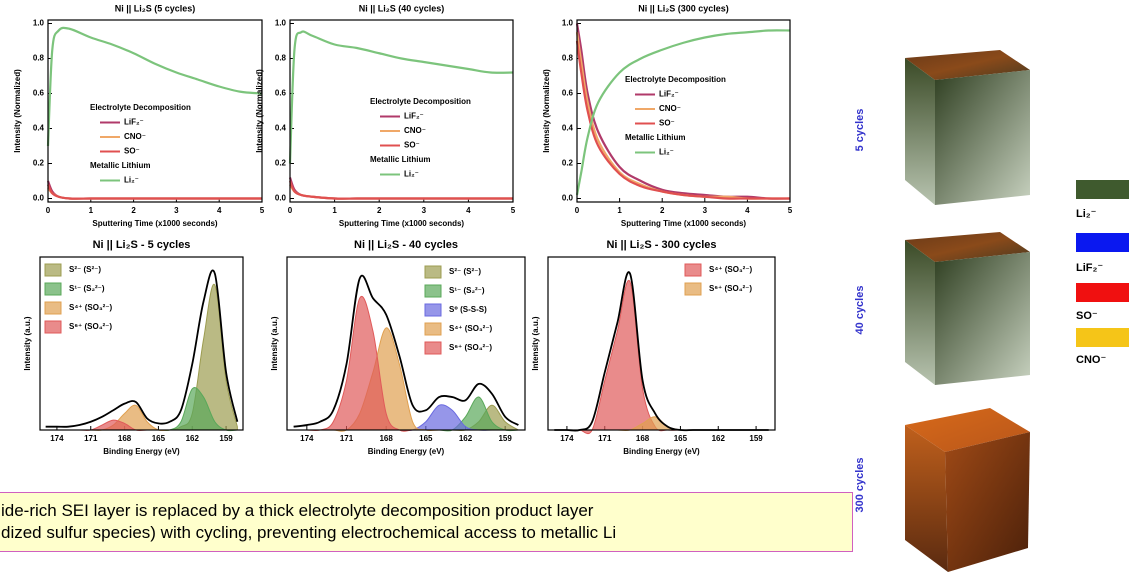 The image size is (1129, 574). What do you see at coordinates (134, 122) in the screenshot?
I see `legend-label: LiF₂⁻` at bounding box center [134, 122].